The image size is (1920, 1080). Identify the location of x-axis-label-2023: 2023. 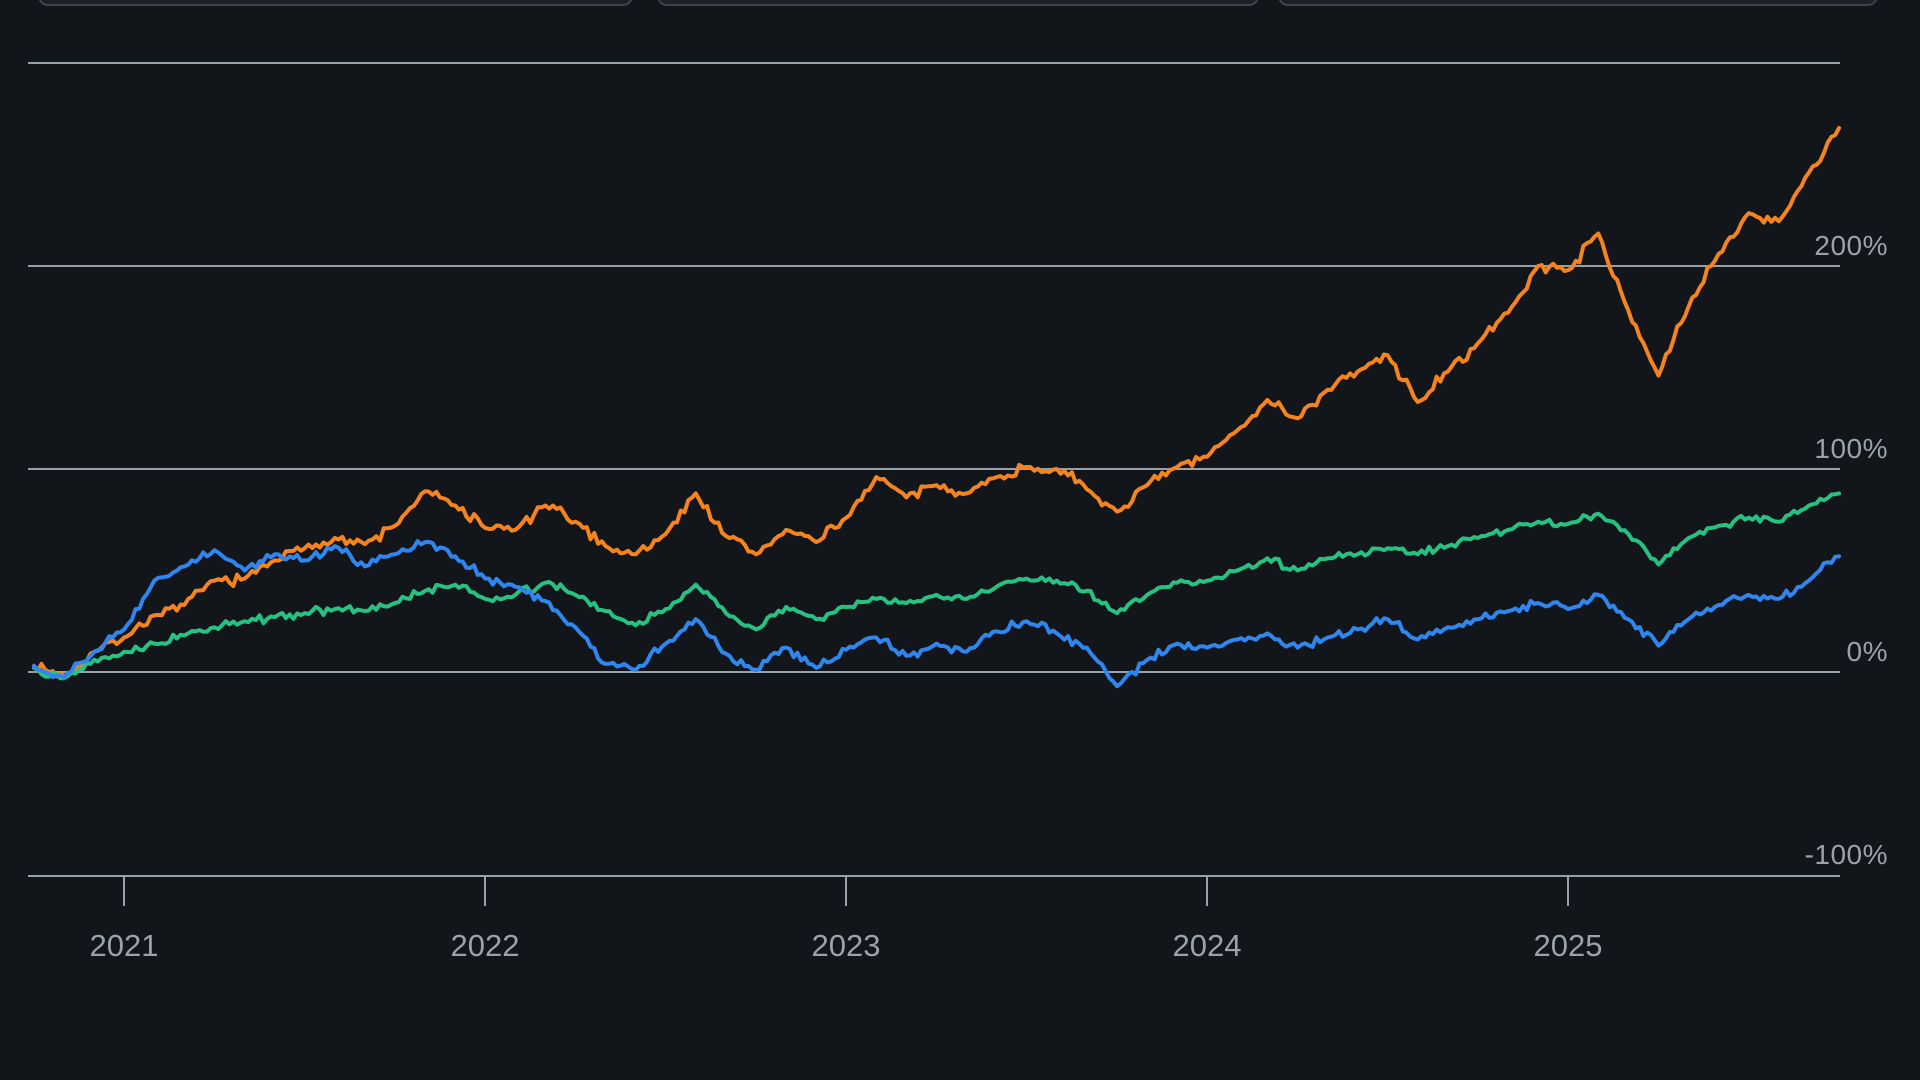
(846, 945).